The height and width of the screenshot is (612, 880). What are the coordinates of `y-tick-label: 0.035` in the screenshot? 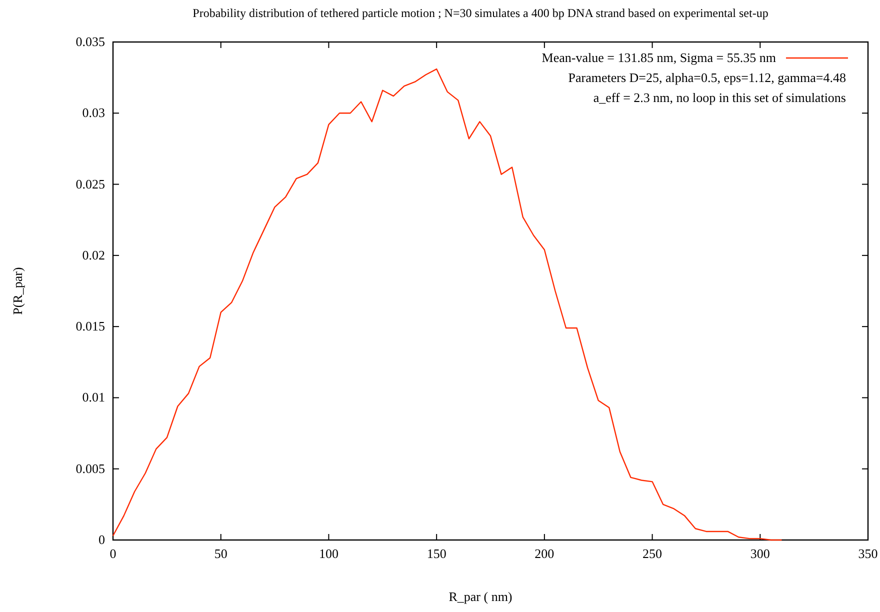 It's located at (90, 41).